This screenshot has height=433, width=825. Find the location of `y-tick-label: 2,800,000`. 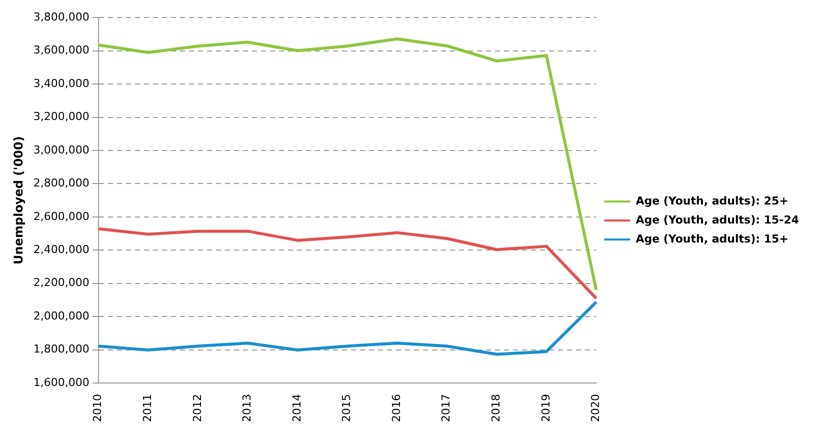

y-tick-label: 2,800,000 is located at coordinates (61, 183).